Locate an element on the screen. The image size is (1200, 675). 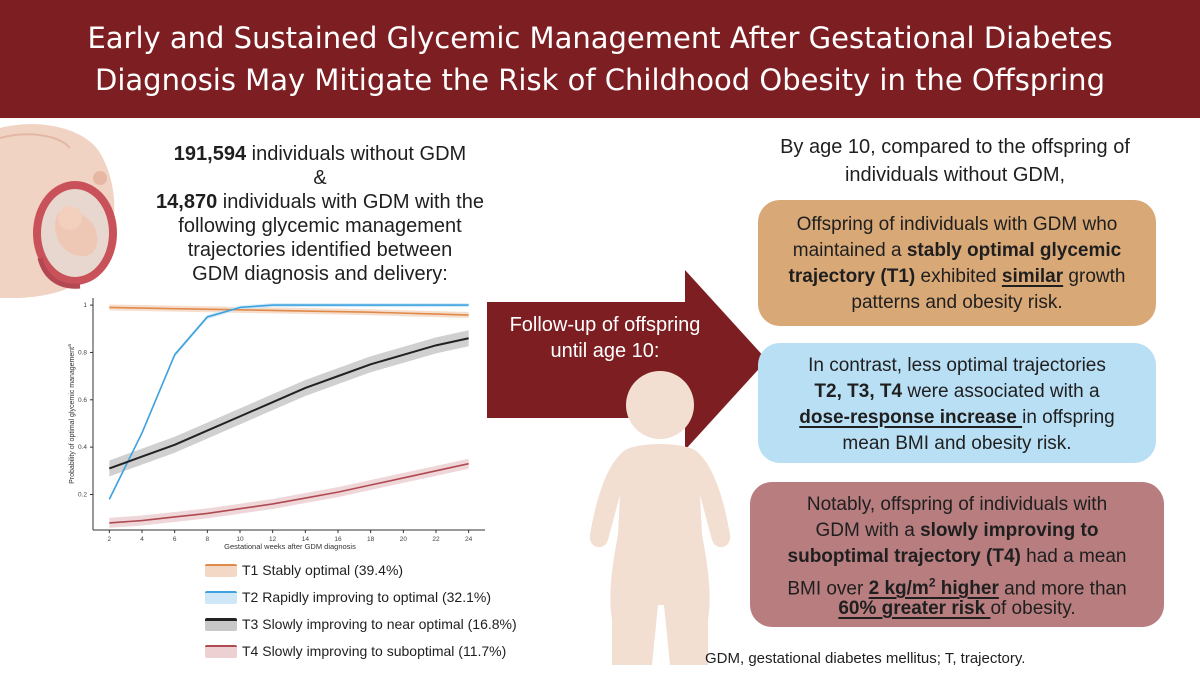
cohort-line-5: GDM diagnosis and delivery: is located at coordinates (320, 274).